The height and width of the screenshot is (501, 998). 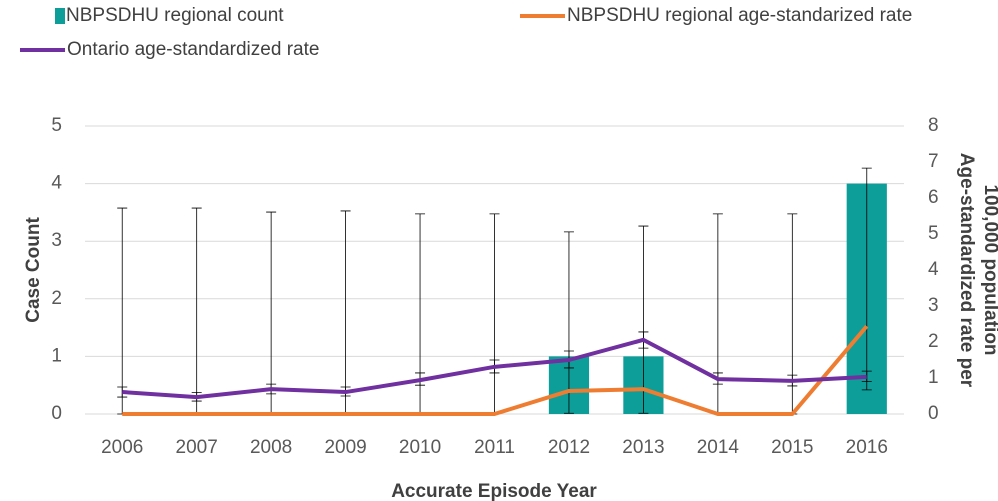 I want to click on y2-tick-label: 4, so click(x=933, y=269).